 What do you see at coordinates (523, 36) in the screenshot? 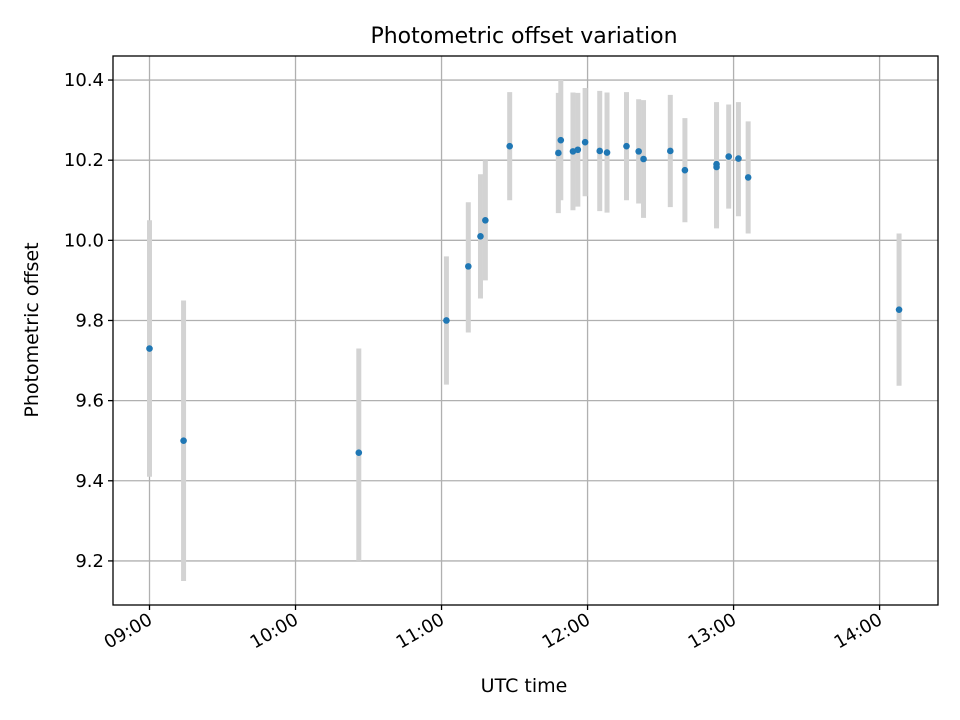
I see `chart-title: Photometric offset variation` at bounding box center [523, 36].